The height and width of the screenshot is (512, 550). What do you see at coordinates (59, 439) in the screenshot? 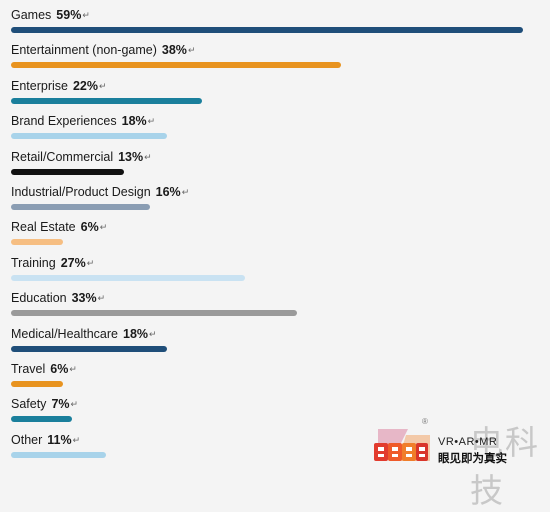
I see `data-label: 11%` at bounding box center [59, 439].